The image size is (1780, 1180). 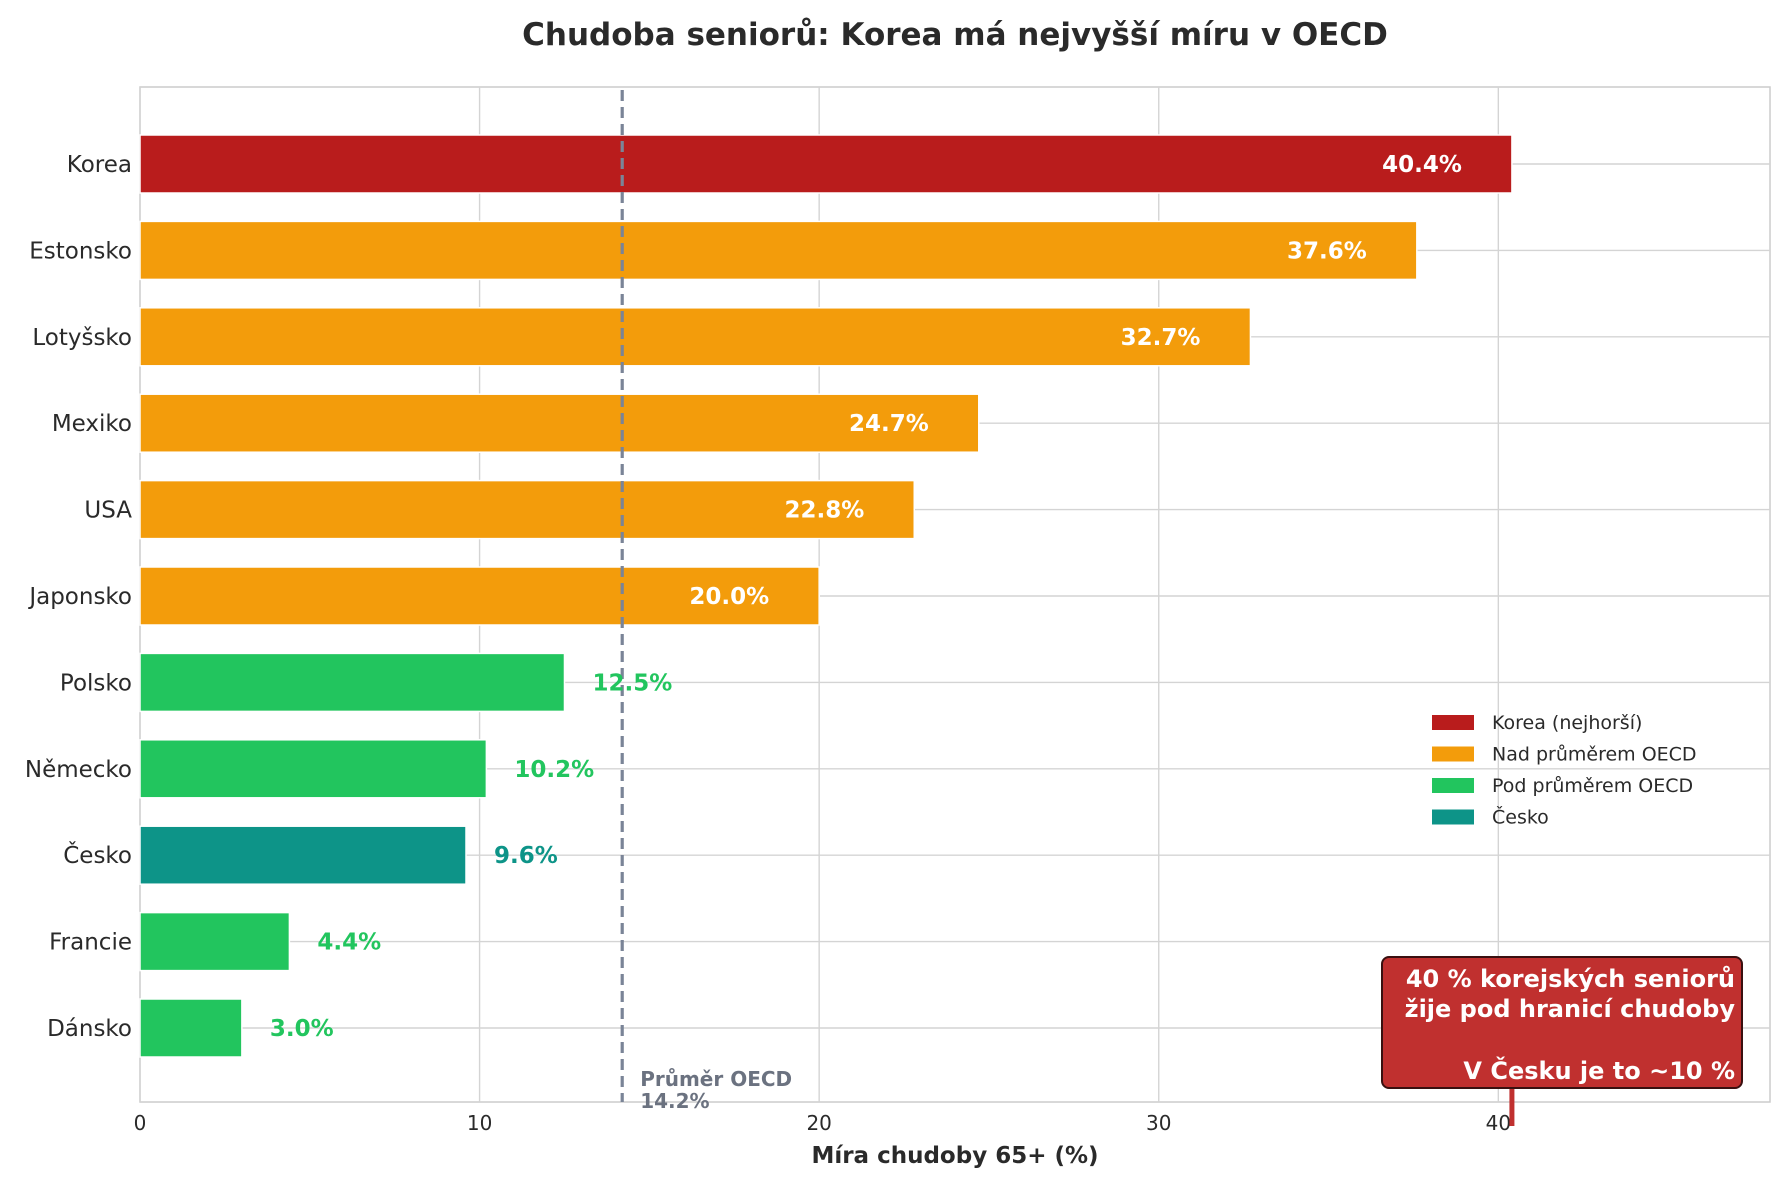 I want to click on x-tick-label: 0, so click(x=140, y=1123).